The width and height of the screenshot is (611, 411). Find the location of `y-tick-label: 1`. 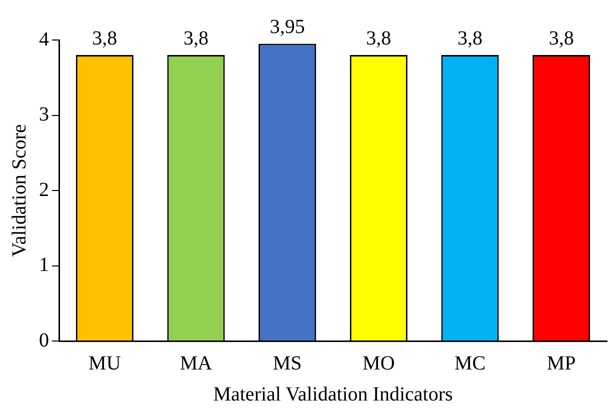

y-tick-label: 1 is located at coordinates (44, 265).